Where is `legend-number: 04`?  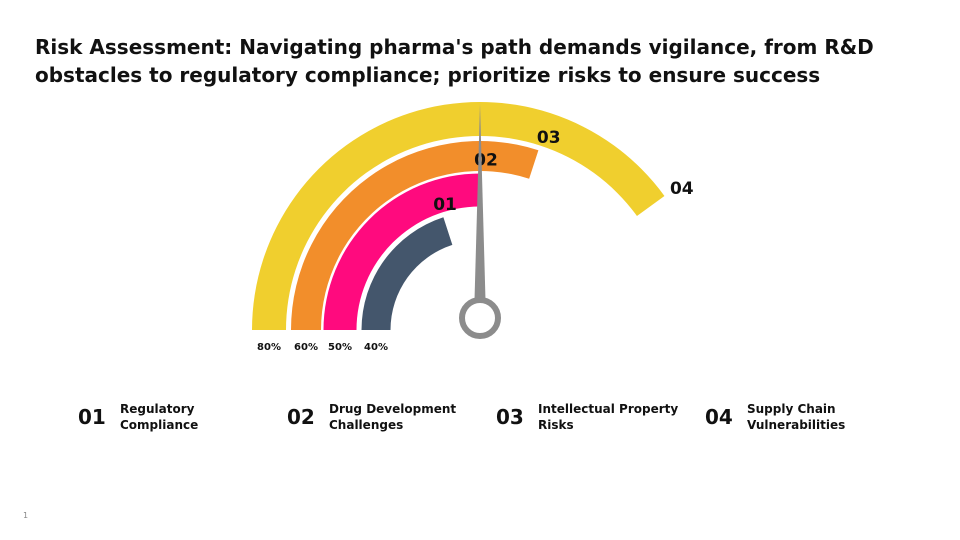 legend-number: 04 is located at coordinates (719, 417).